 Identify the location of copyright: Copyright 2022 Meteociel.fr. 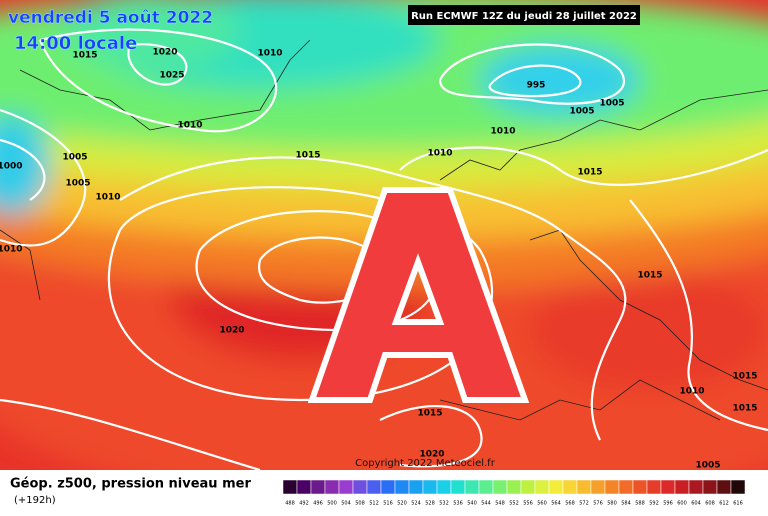
(425, 463).